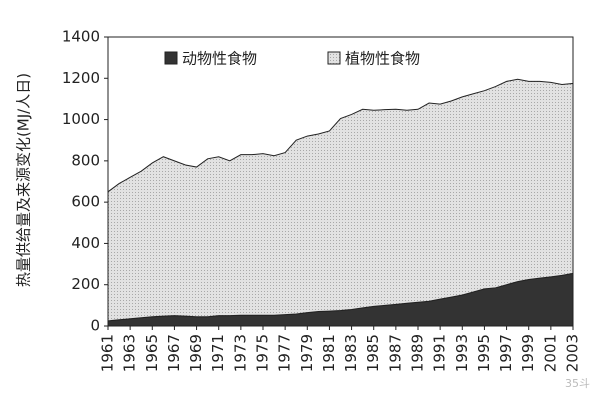 This screenshot has height=406, width=615. I want to click on y-tick-label: 1200, so click(81, 78).